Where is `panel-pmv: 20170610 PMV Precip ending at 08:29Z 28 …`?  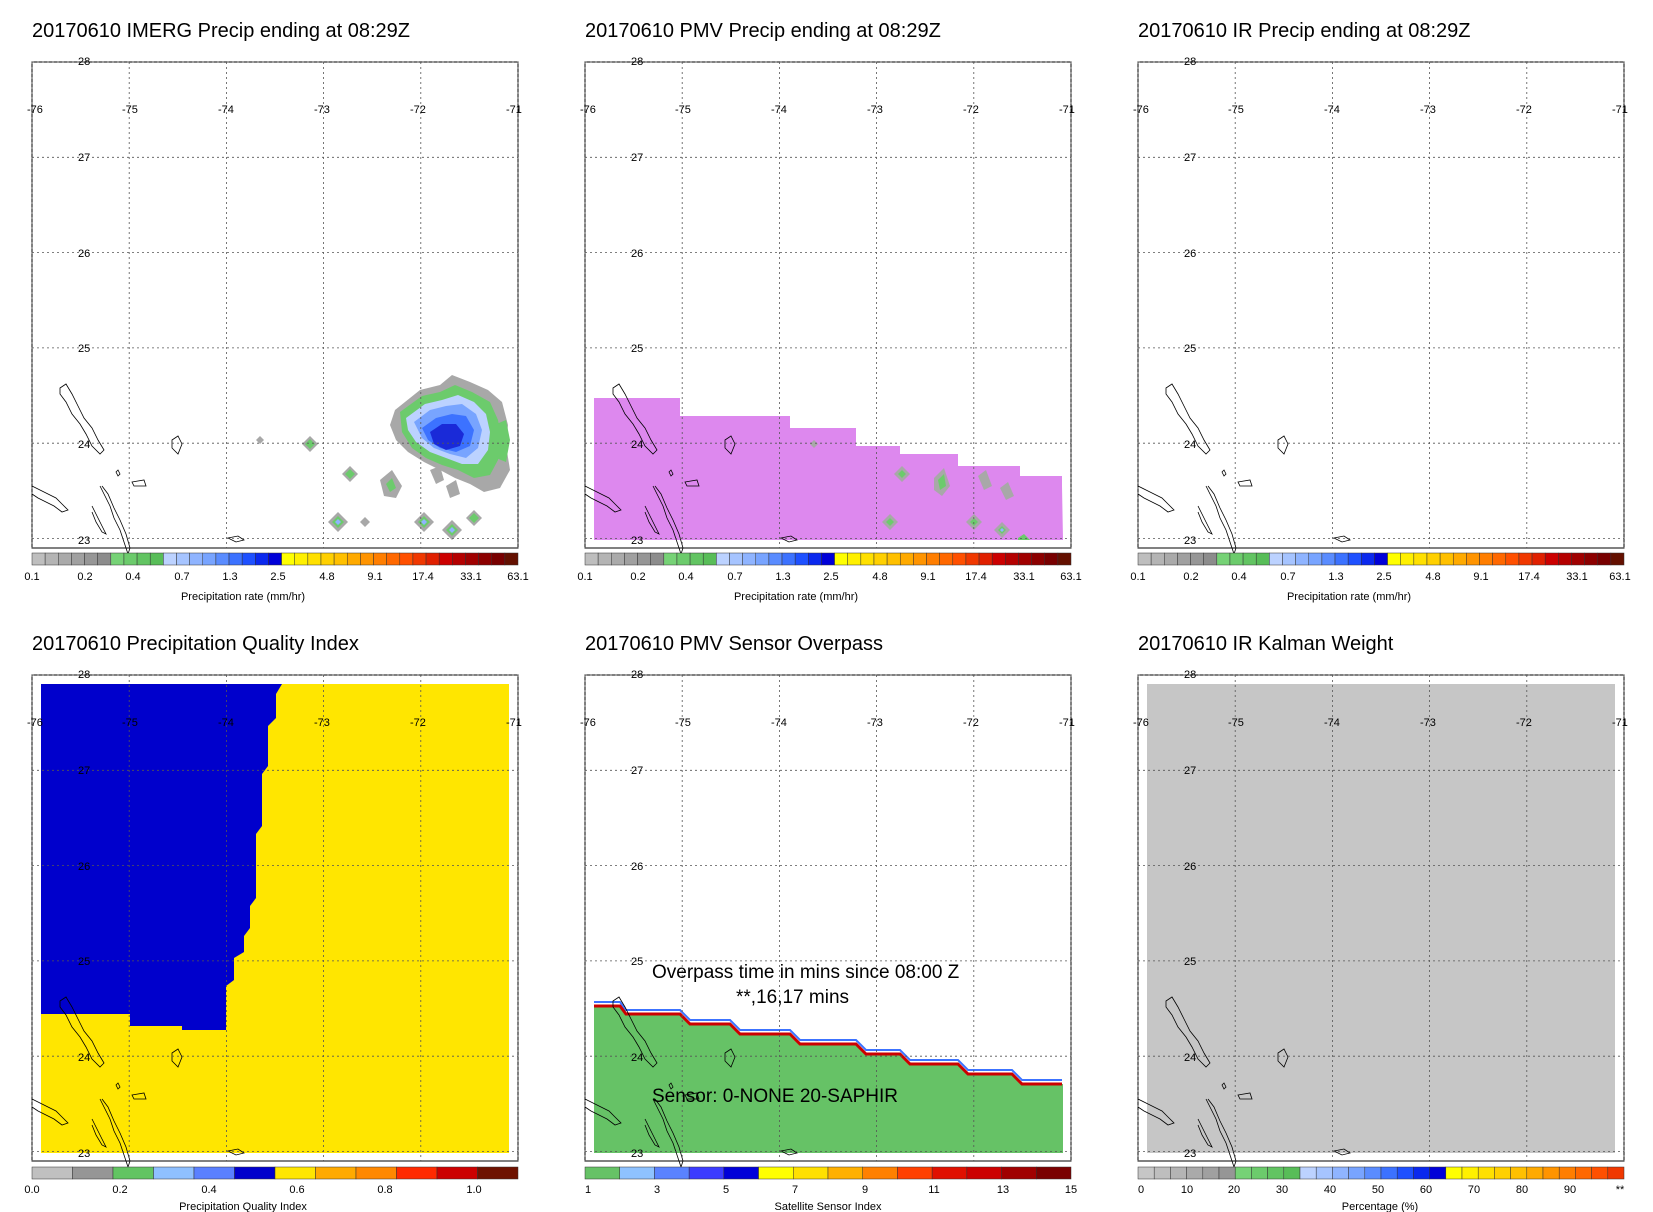
panel-pmv: 20170610 PMV Precip ending at 08:29Z 28 … is located at coordinates (829, 311).